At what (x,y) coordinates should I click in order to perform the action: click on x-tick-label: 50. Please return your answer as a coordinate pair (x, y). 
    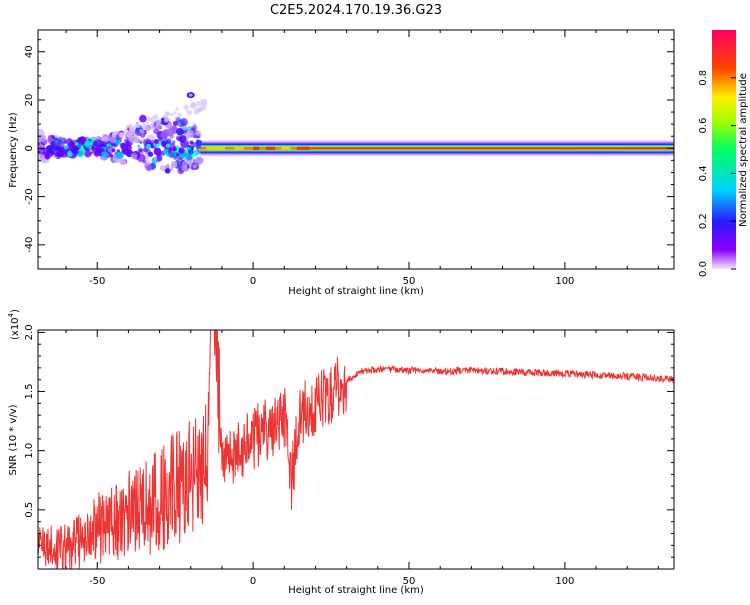
    Looking at the image, I should click on (409, 581).